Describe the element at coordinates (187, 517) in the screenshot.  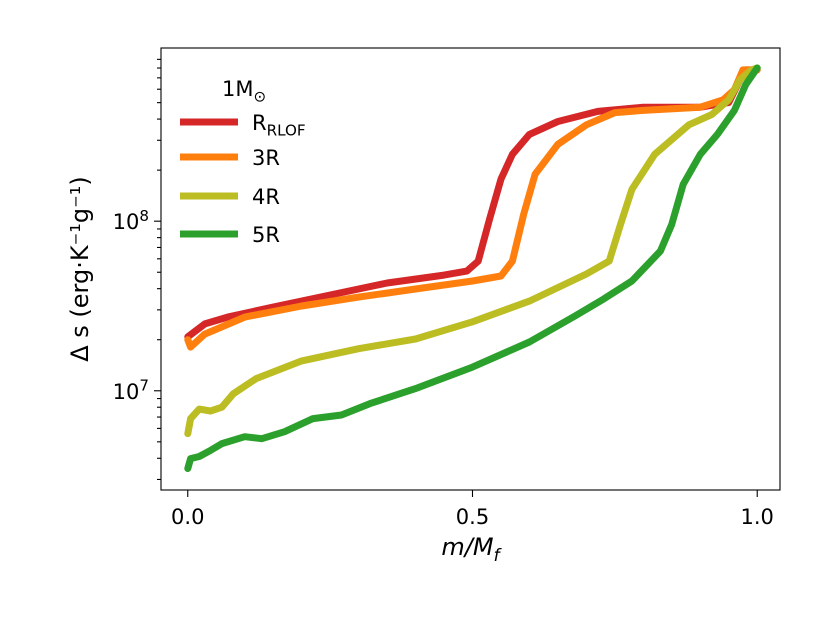
I see `x-tick-label: 0.0` at that location.